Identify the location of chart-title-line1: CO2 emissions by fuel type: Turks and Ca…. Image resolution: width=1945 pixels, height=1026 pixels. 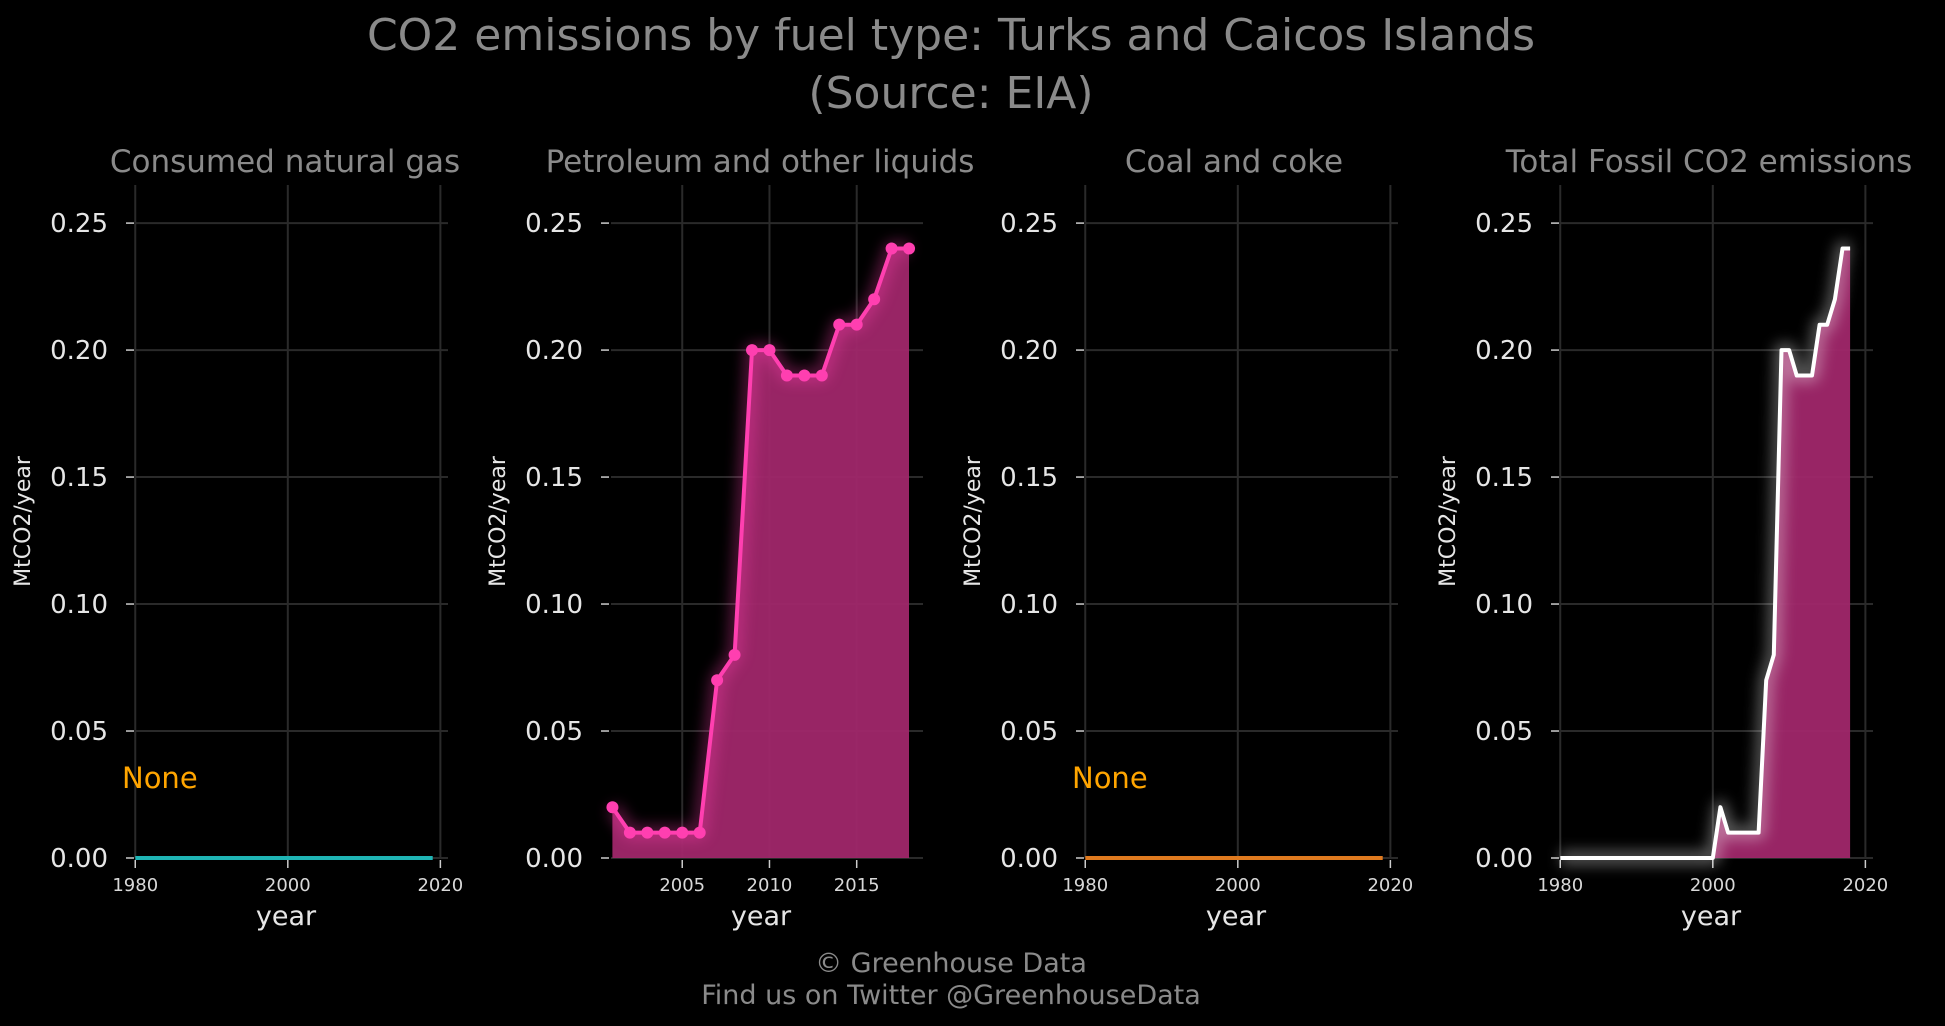
(951, 35).